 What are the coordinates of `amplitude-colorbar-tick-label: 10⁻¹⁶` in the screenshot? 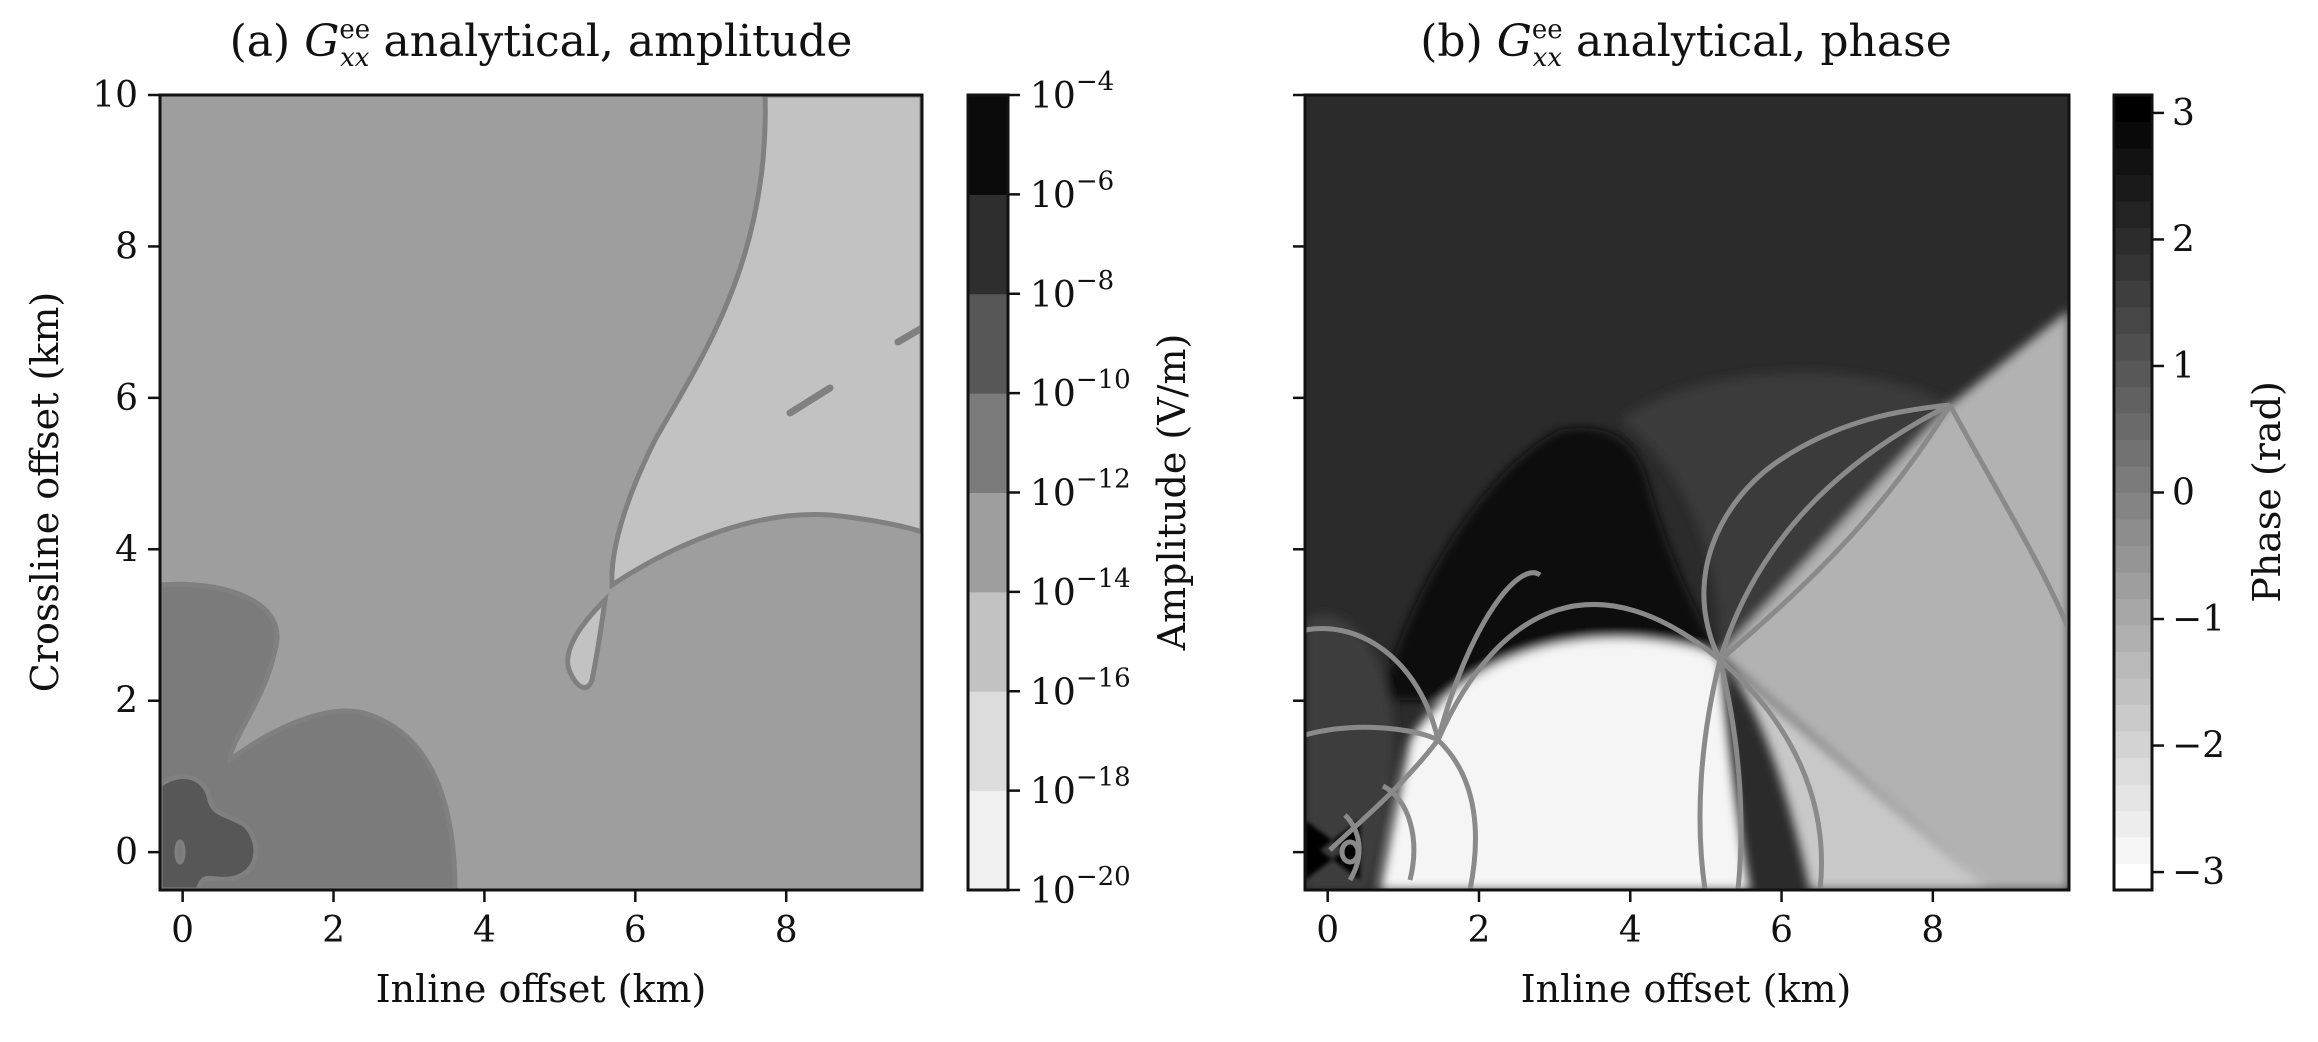 It's located at (1080, 688).